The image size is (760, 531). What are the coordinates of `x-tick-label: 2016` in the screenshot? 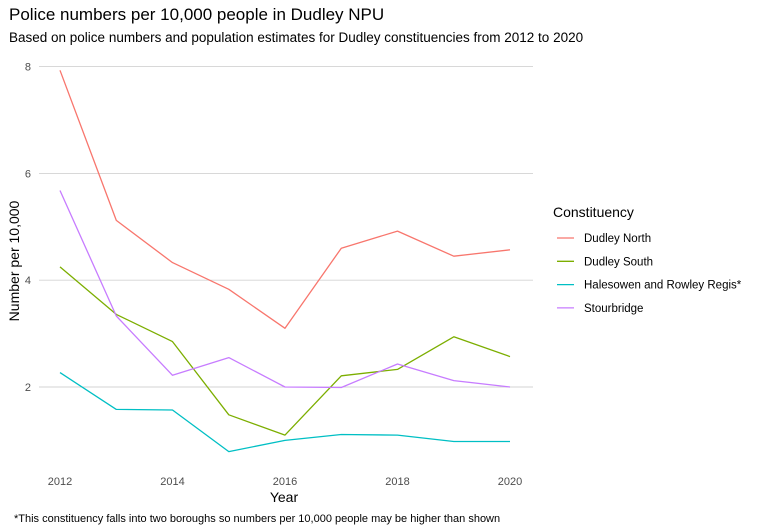 It's located at (285, 482).